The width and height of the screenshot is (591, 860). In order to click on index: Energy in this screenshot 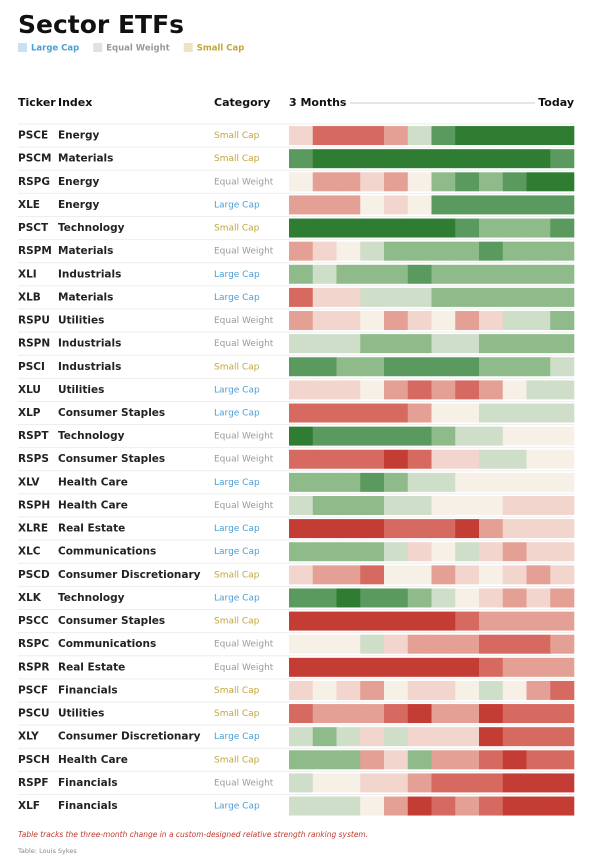, I will do `click(78, 205)`.